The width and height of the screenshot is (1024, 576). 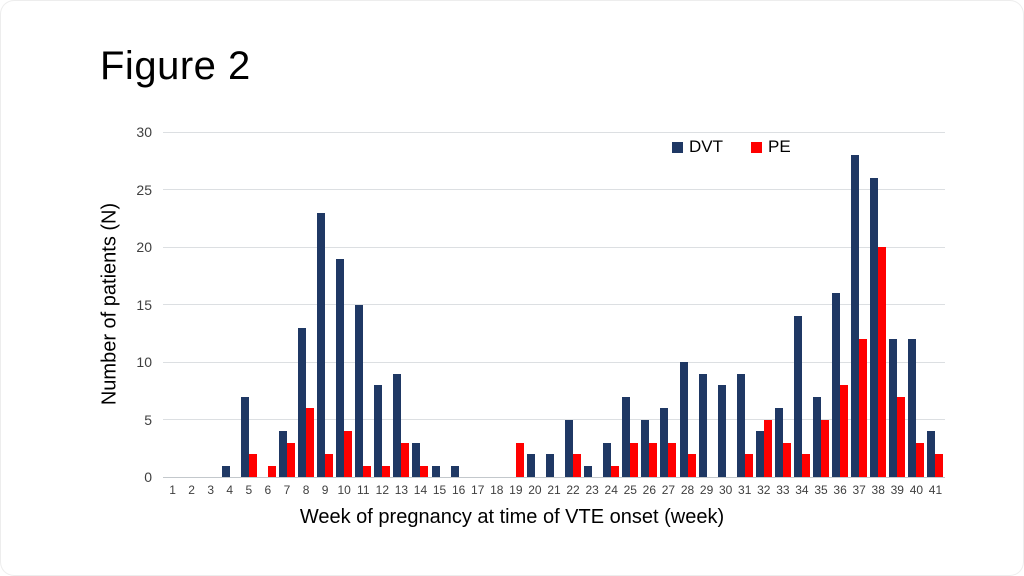 I want to click on x-tick-label: 41, so click(x=935, y=490).